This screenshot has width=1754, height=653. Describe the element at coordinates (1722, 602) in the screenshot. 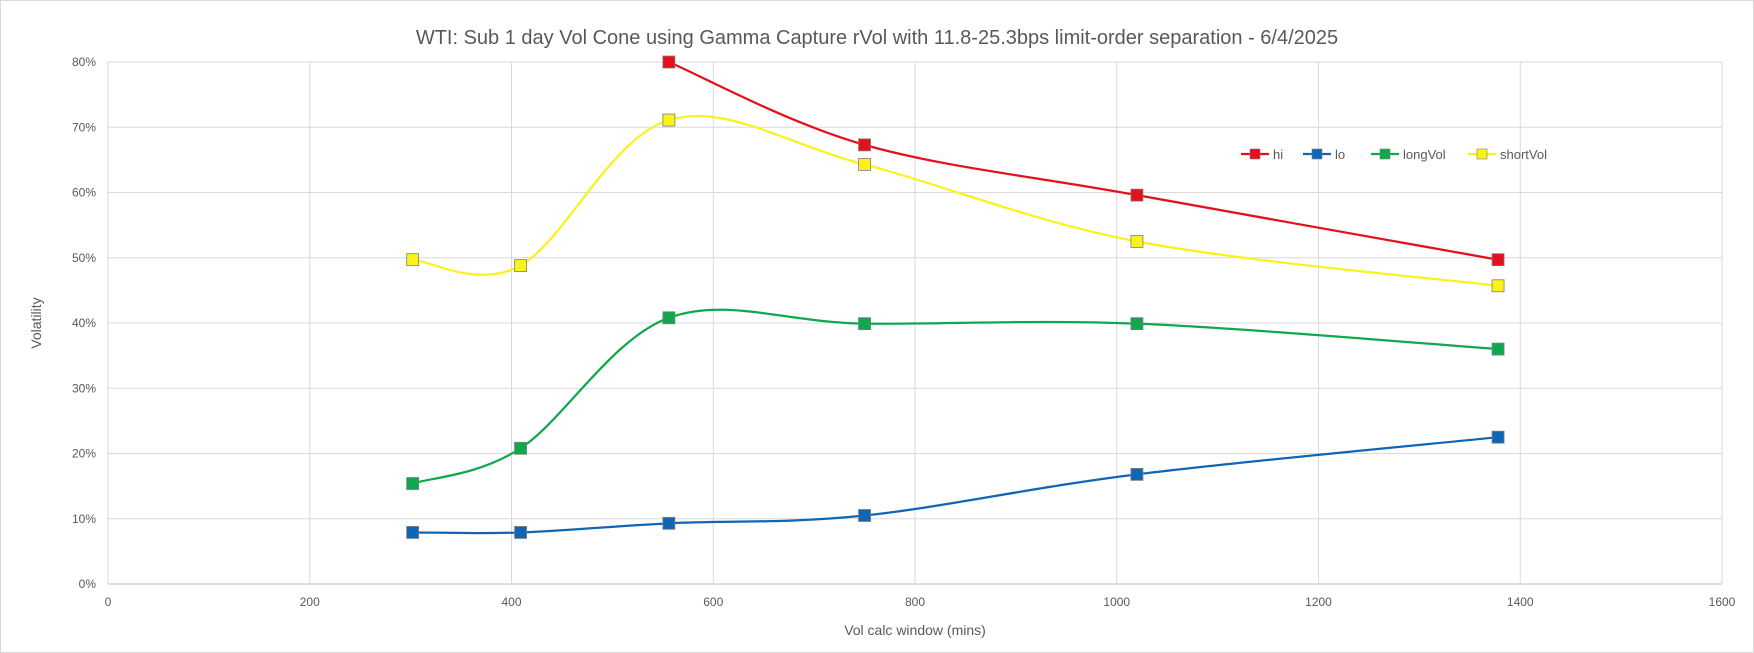

I see `x-tick-label: 1600` at that location.